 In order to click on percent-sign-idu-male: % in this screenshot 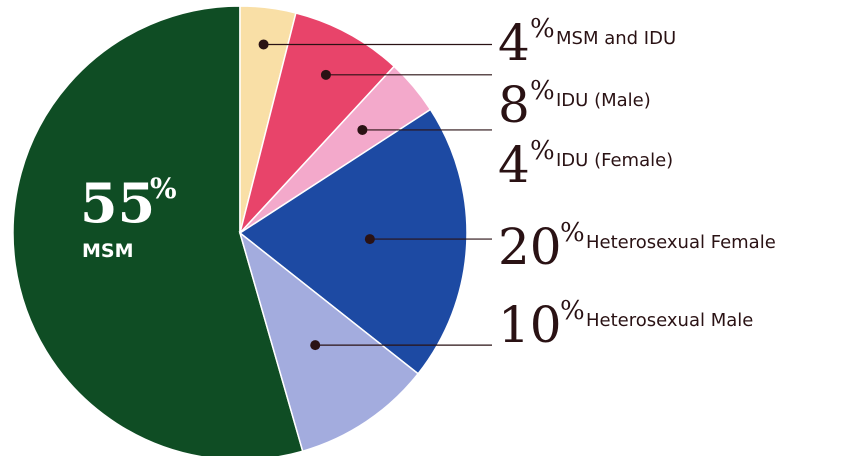, I will do `click(542, 91)`.